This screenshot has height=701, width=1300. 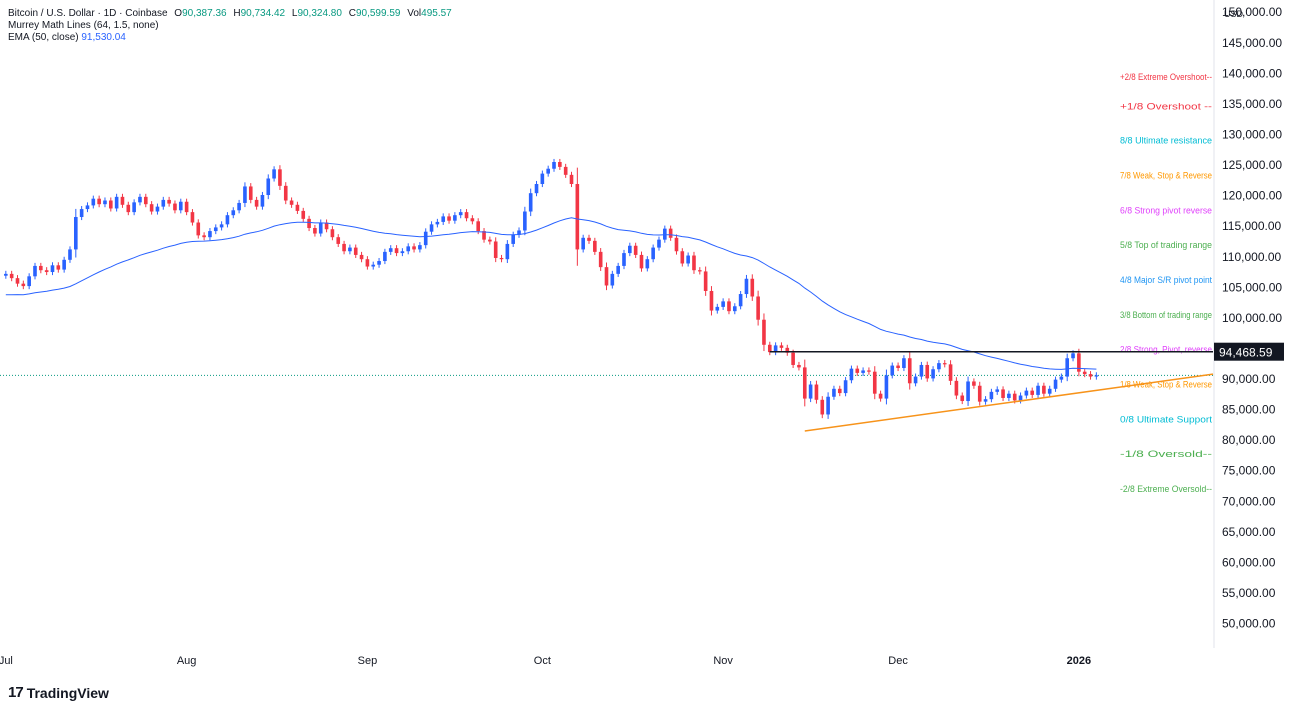 What do you see at coordinates (1009, 402) in the screenshot?
I see `ascending-support-line` at bounding box center [1009, 402].